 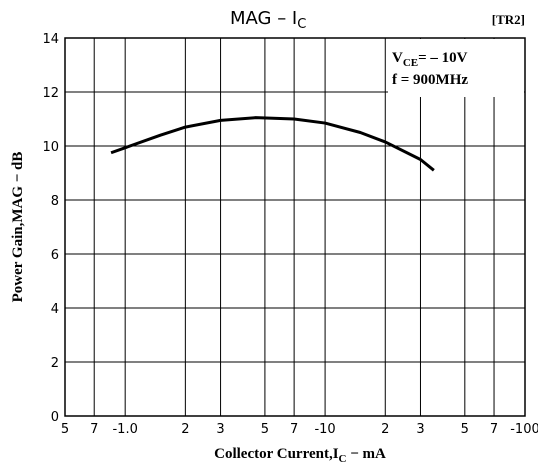 What do you see at coordinates (524, 429) in the screenshot?
I see `x-tick-label: -100` at bounding box center [524, 429].